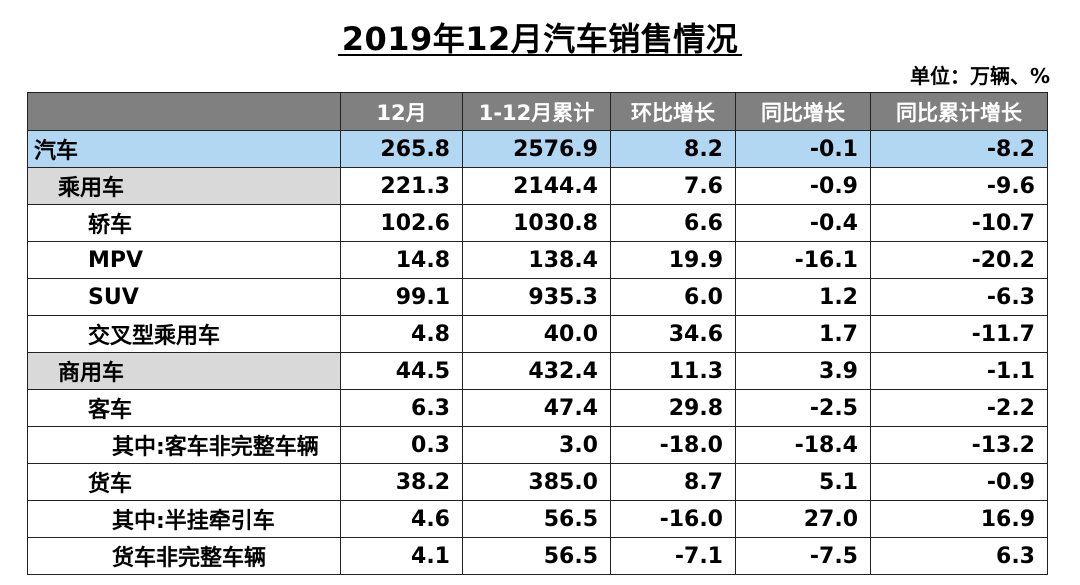 This screenshot has height=585, width=1080. I want to click on cell-value: -20.2, so click(959, 260).